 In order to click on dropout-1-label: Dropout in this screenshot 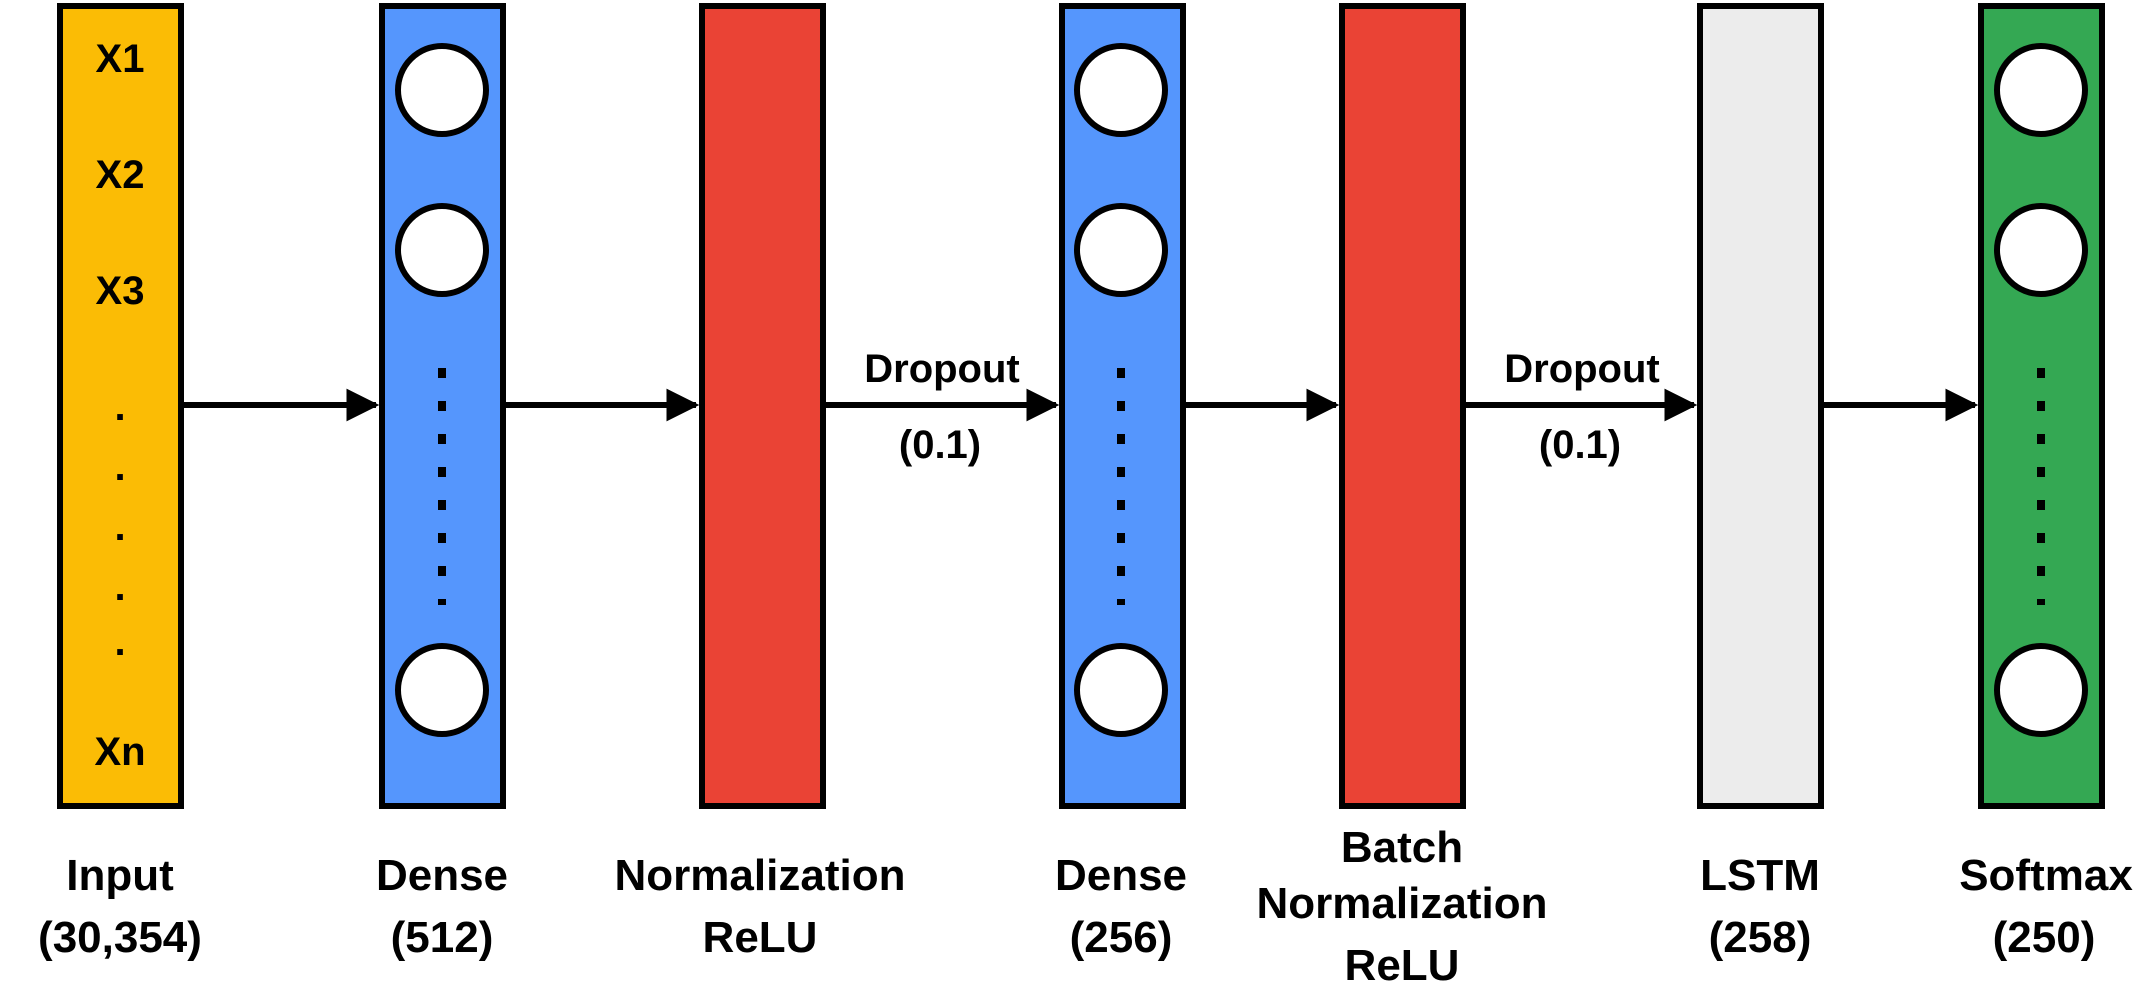, I will do `click(942, 369)`.